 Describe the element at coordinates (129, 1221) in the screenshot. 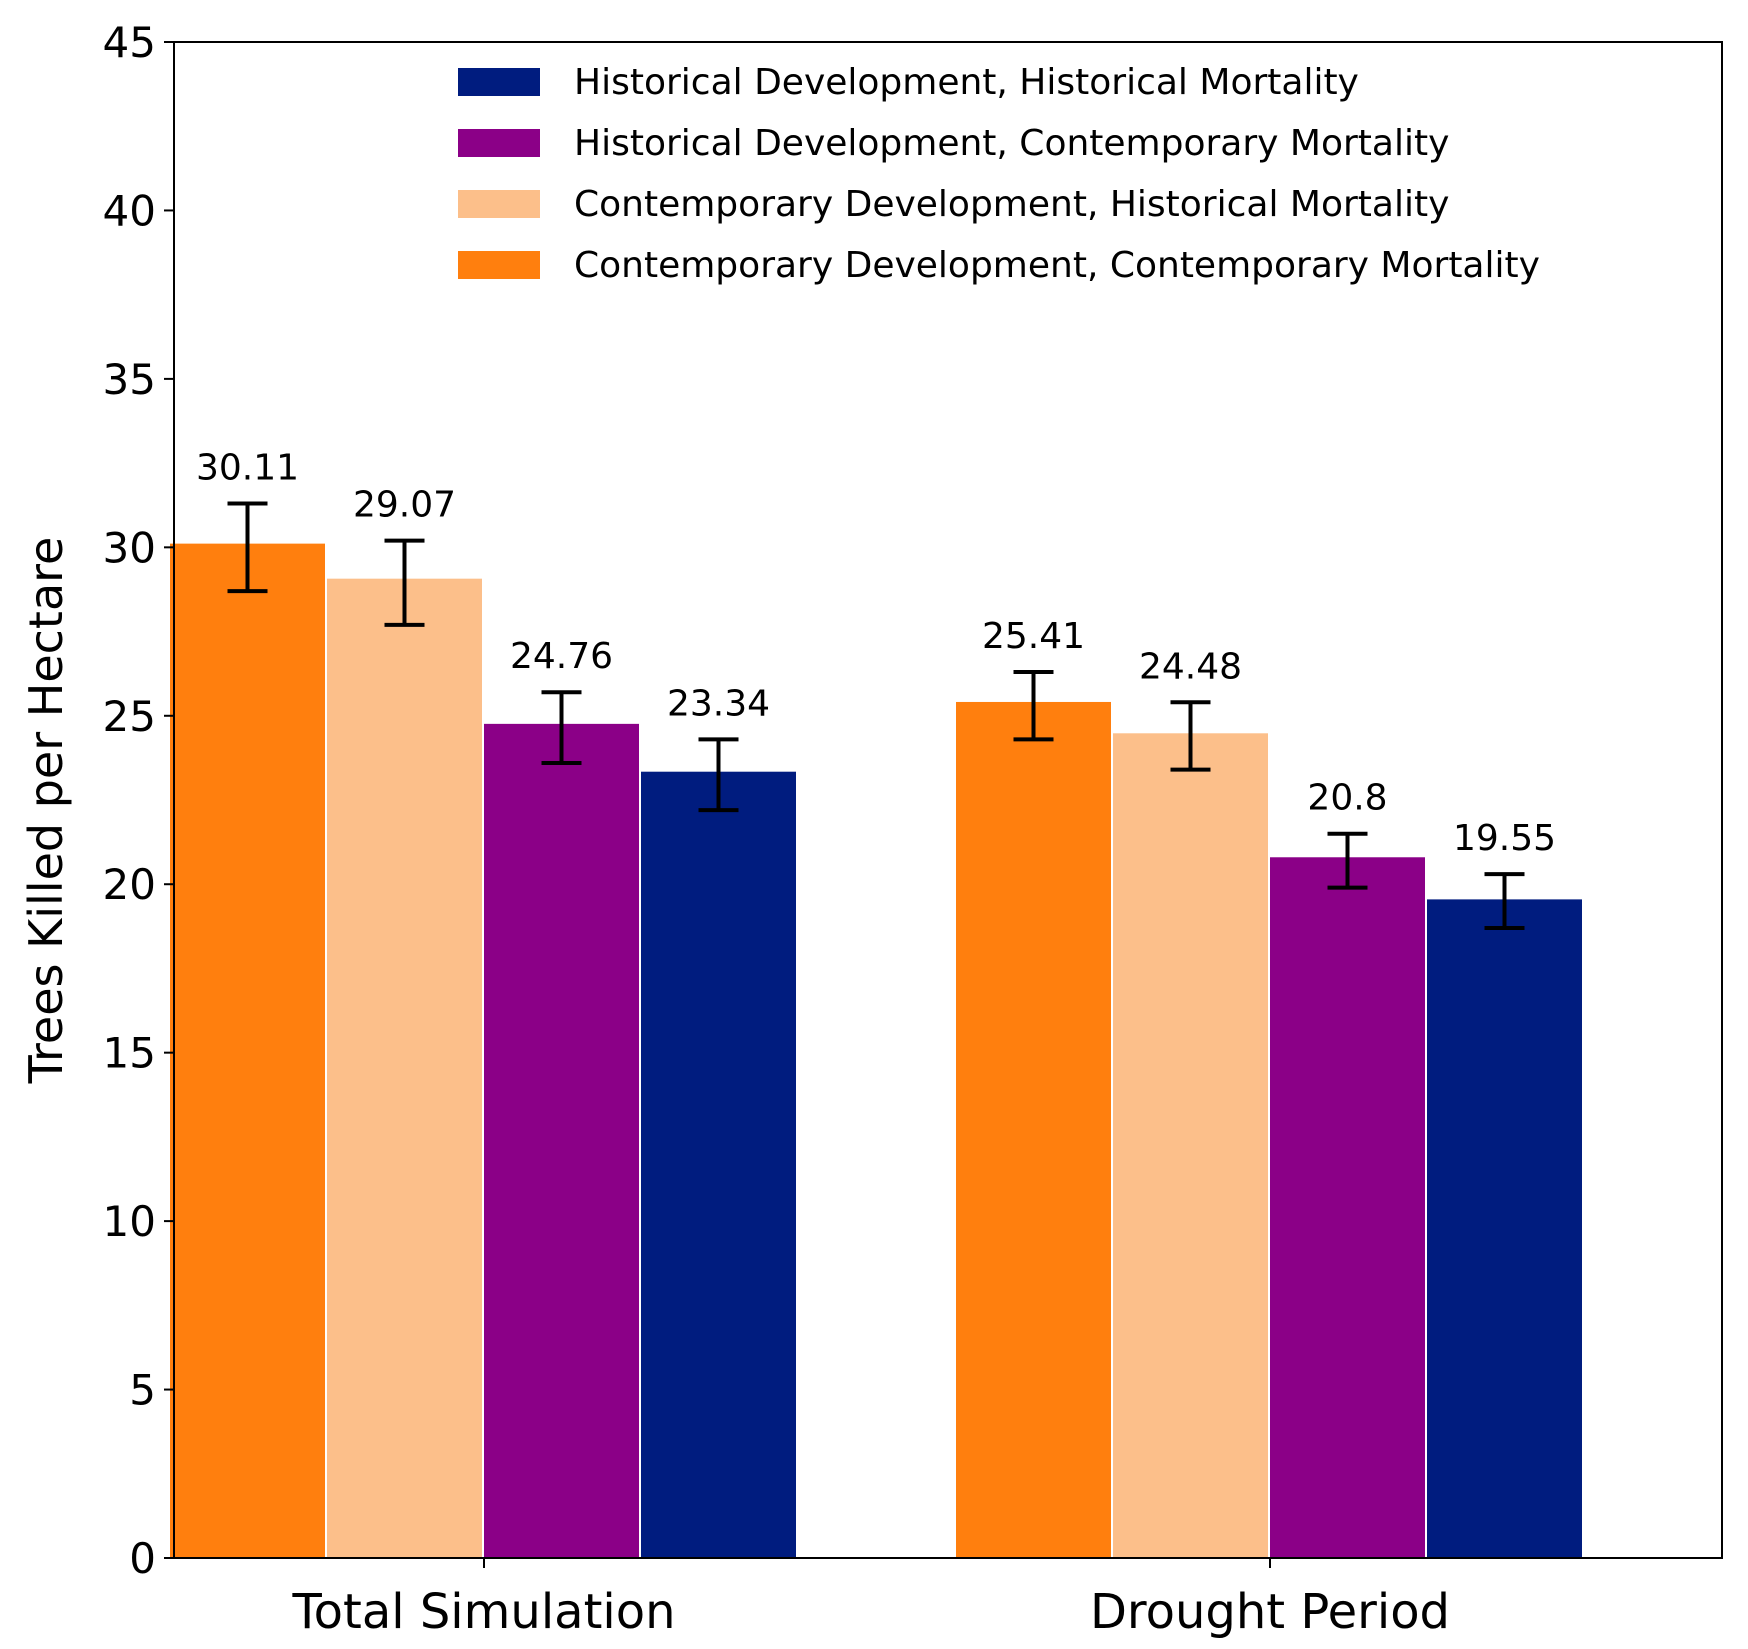

I see `y-tick-label: 10` at that location.